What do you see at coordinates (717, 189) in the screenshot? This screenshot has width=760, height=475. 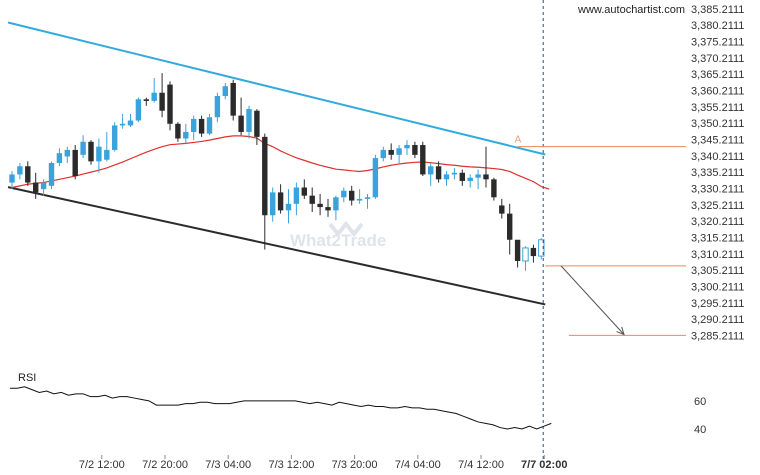 I see `y-tick-label: 3,330.2111` at bounding box center [717, 189].